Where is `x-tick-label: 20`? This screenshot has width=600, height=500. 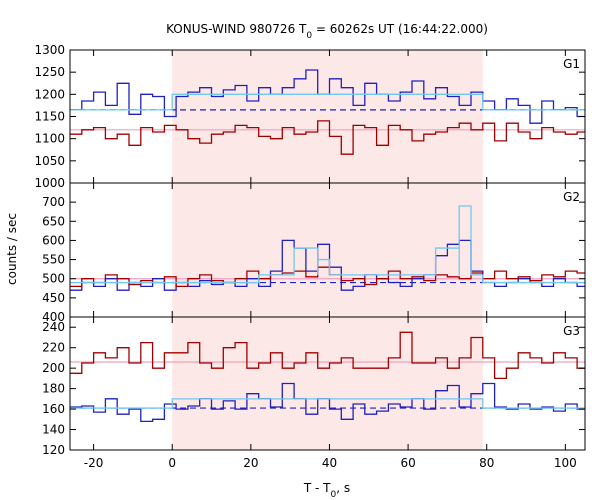 x-tick-label: 20 is located at coordinates (250, 463).